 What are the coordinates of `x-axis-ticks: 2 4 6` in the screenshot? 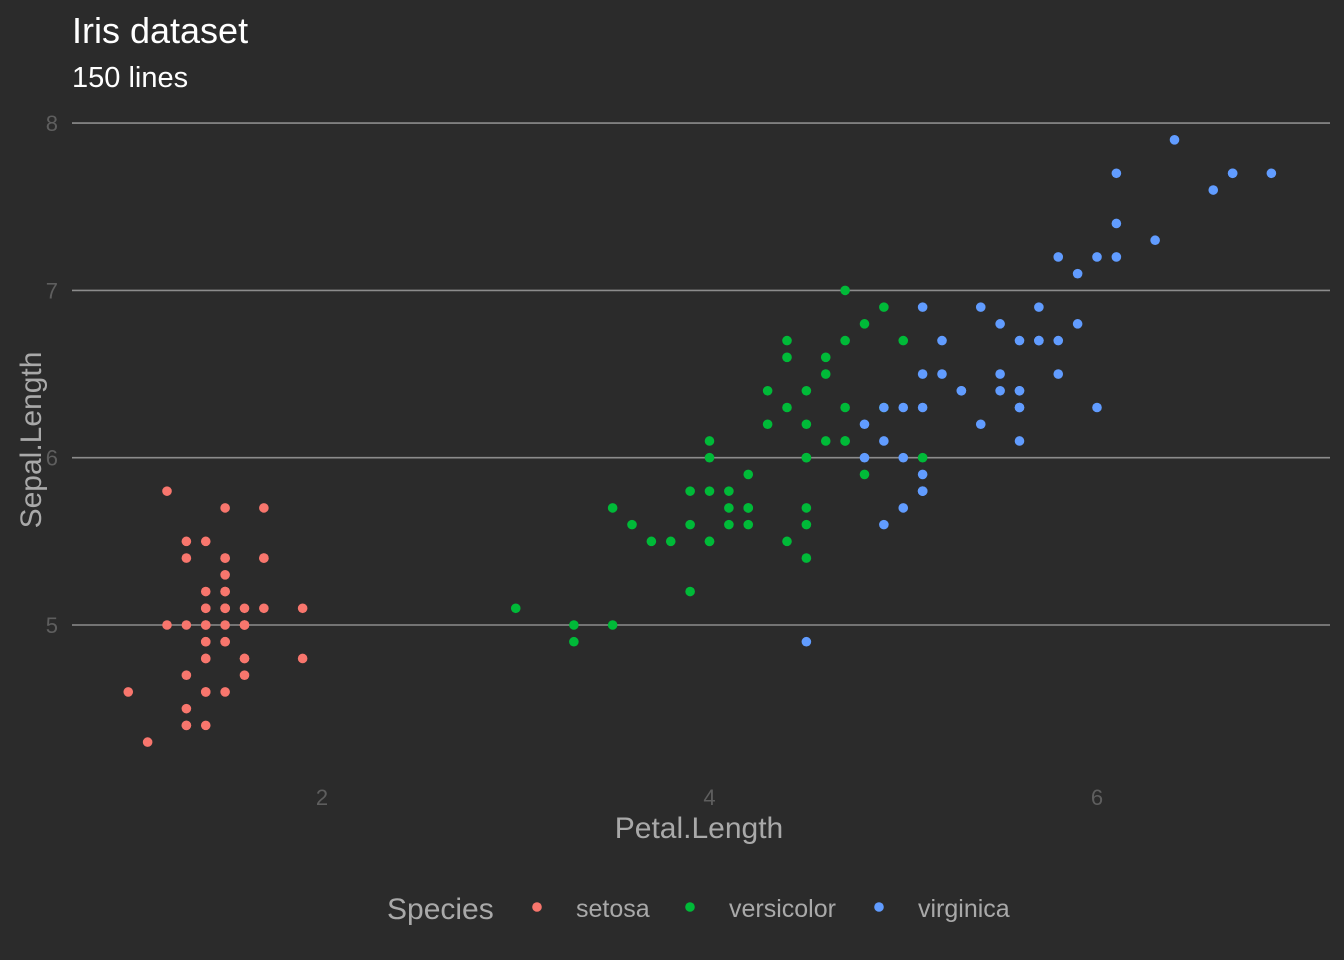 It's located at (709, 797).